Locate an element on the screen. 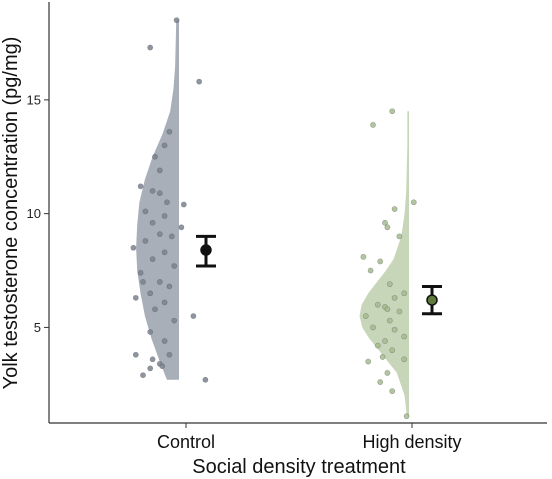 This screenshot has width=552, height=479. x-tick-label-control: Control is located at coordinates (186, 442).